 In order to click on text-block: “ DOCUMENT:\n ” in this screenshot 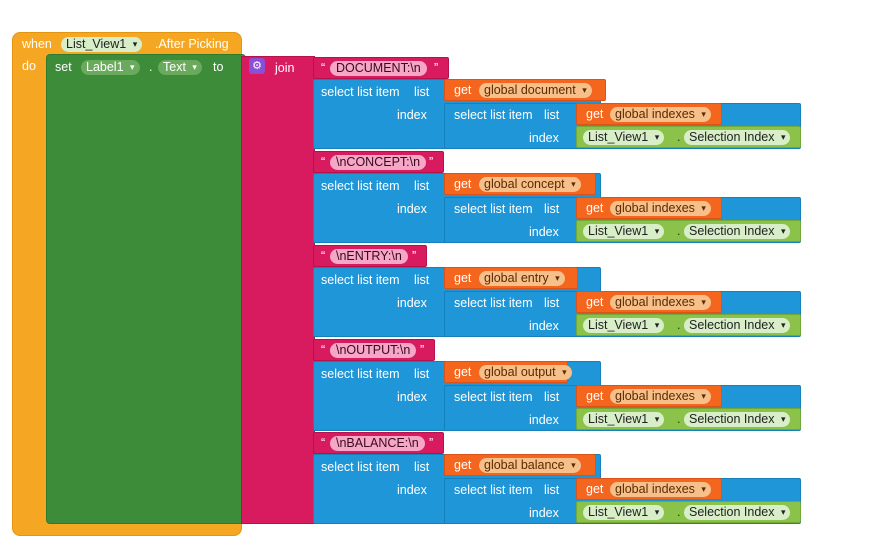, I will do `click(381, 68)`.